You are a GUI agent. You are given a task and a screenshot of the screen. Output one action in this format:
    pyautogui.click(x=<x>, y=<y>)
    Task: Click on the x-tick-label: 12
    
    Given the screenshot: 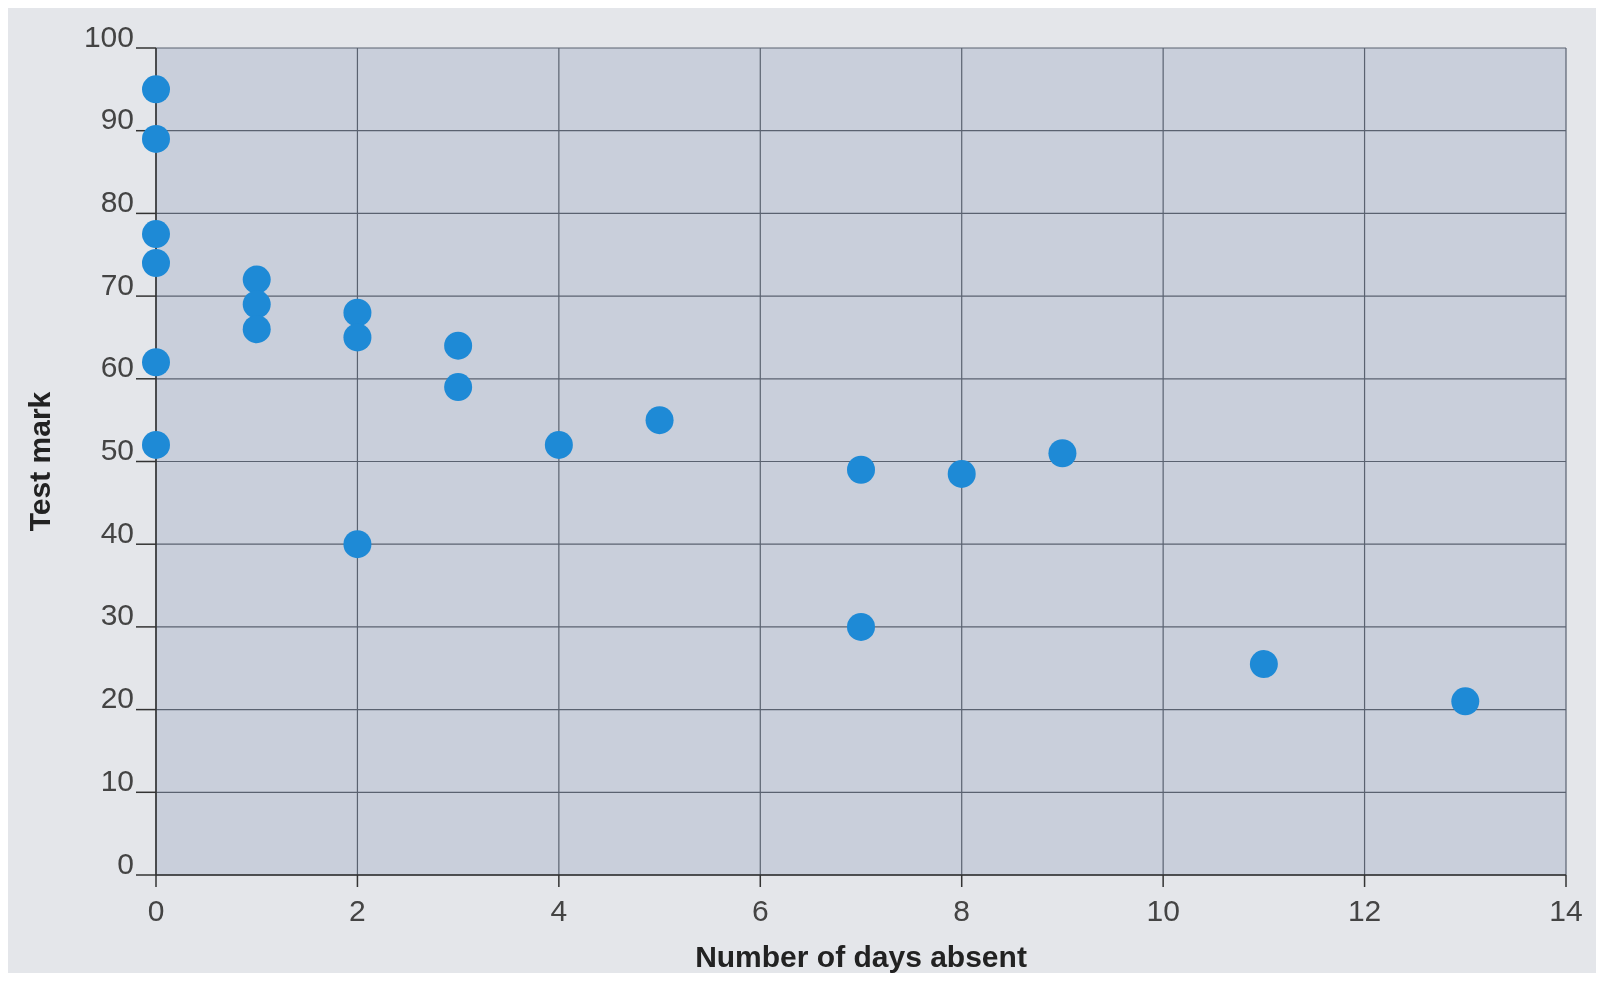 What is the action you would take?
    pyautogui.click(x=1364, y=910)
    